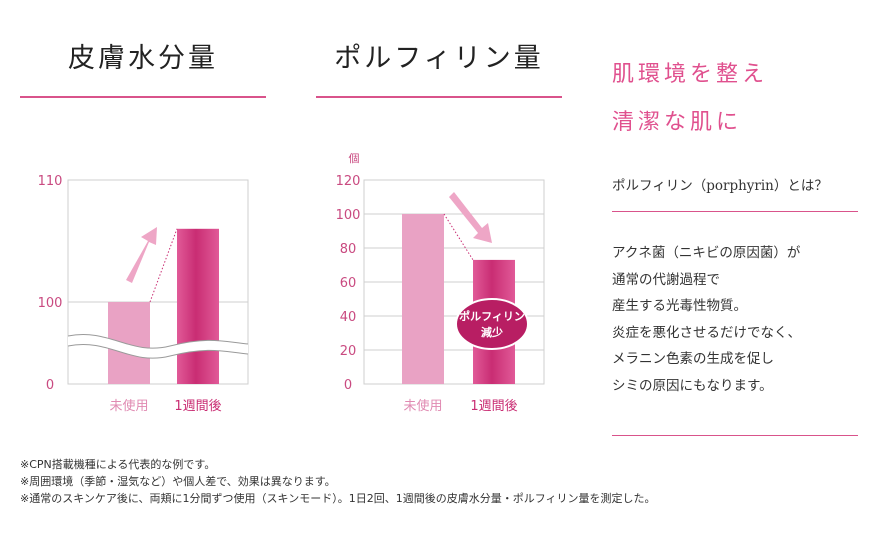 The image size is (887, 534). What do you see at coordinates (348, 249) in the screenshot?
I see `y-tick-label: 80` at bounding box center [348, 249].